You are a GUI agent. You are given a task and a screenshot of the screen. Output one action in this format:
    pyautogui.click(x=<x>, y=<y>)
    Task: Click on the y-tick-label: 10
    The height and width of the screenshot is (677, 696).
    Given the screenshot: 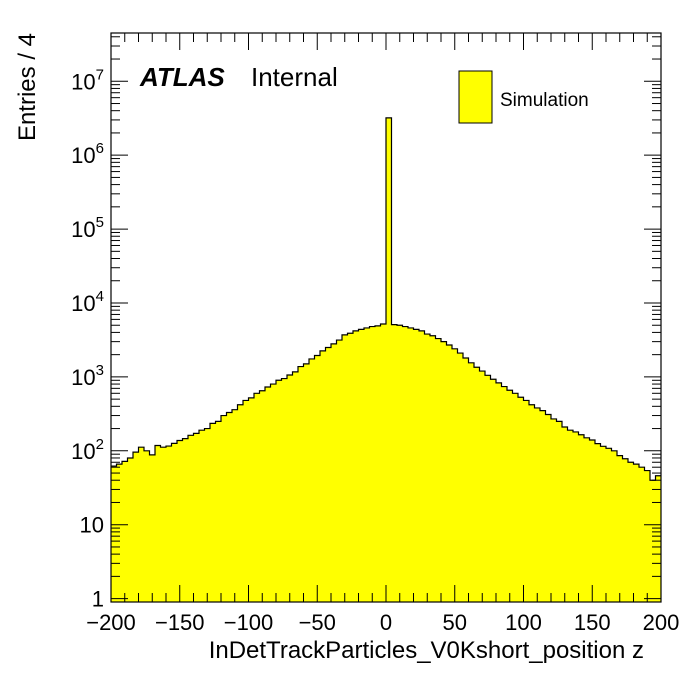 What is the action you would take?
    pyautogui.click(x=92, y=525)
    